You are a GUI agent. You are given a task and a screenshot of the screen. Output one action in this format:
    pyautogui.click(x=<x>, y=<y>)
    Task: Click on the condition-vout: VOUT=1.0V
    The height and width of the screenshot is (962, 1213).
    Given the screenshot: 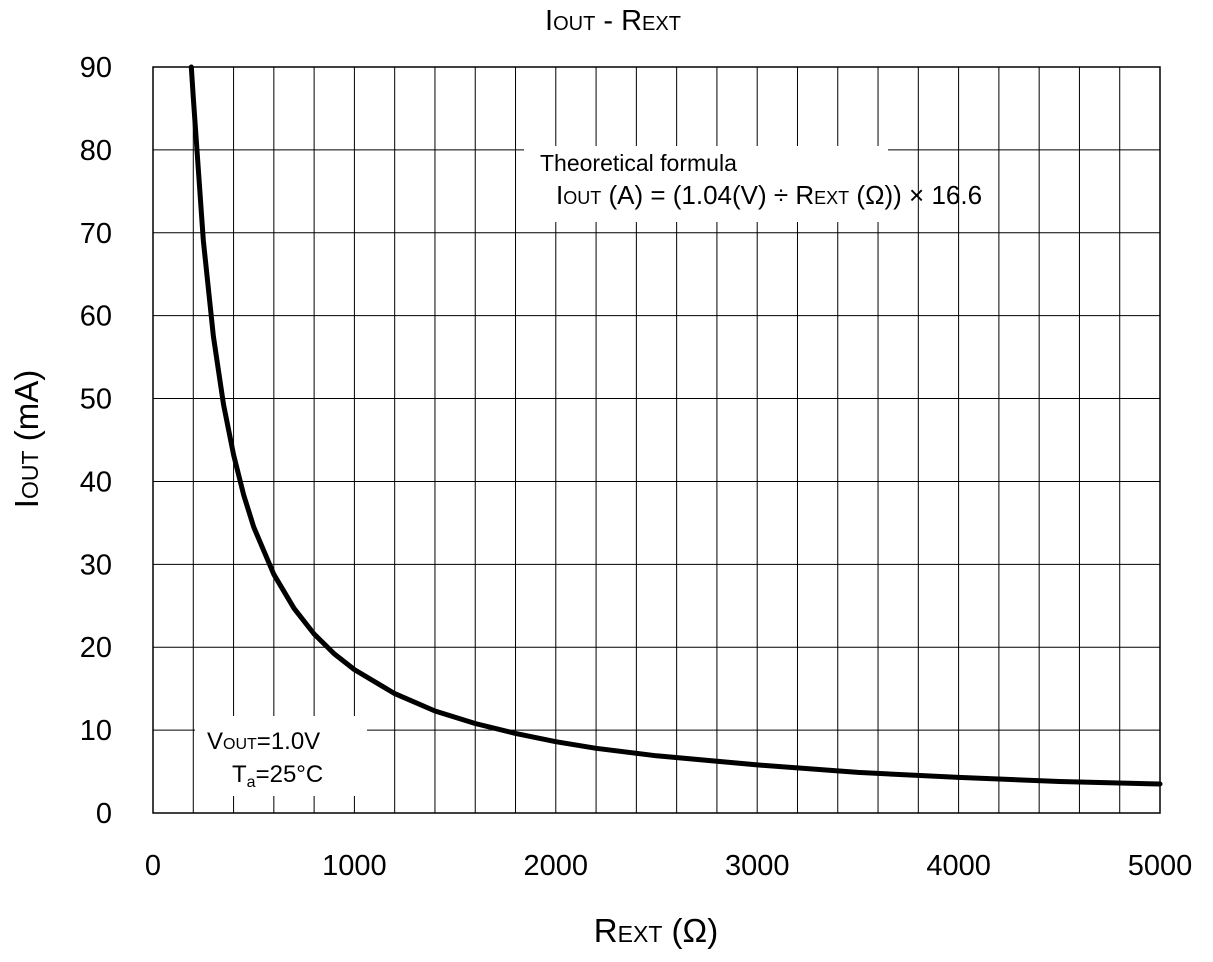 What is the action you would take?
    pyautogui.click(x=263, y=741)
    